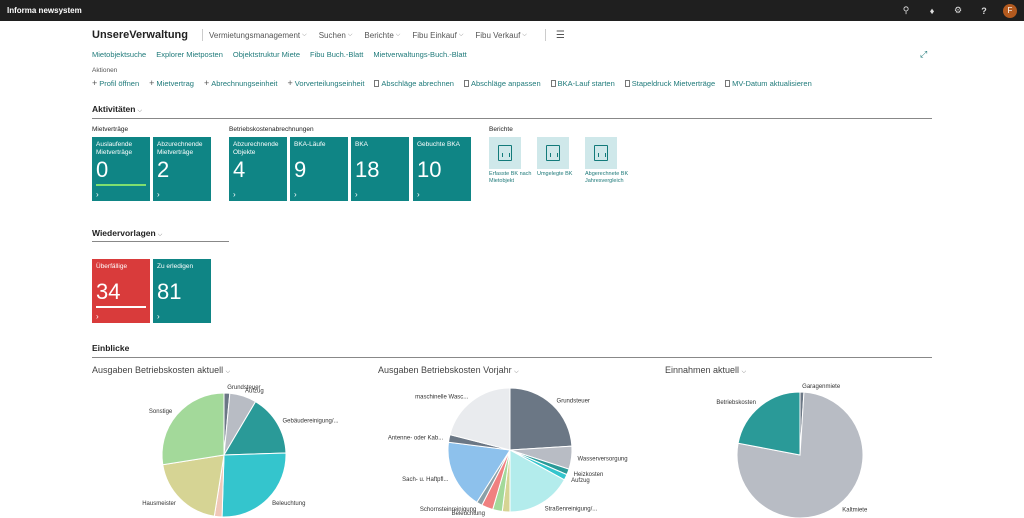 The width and height of the screenshot is (1024, 518). What do you see at coordinates (705, 370) in the screenshot?
I see `chart-title-einnahmen-aktuell: Einnahmen aktuell ⌵` at bounding box center [705, 370].